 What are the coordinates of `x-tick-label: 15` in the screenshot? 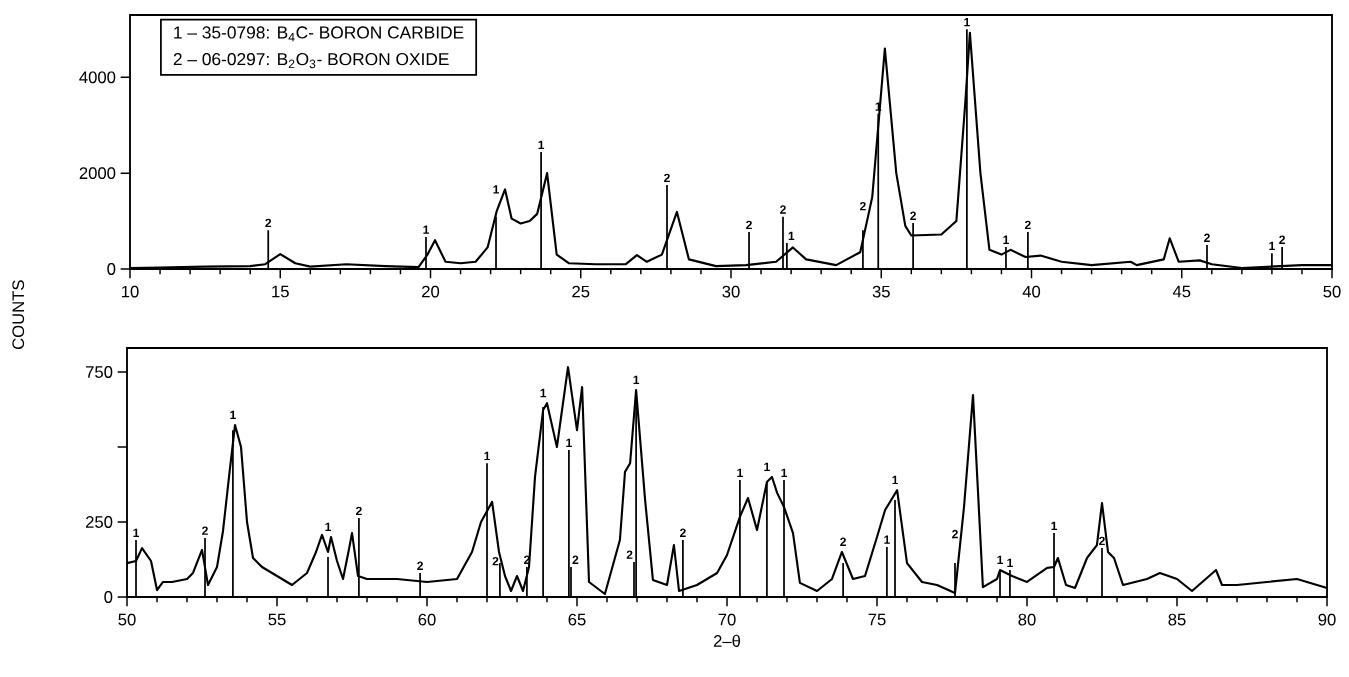 It's located at (280, 291).